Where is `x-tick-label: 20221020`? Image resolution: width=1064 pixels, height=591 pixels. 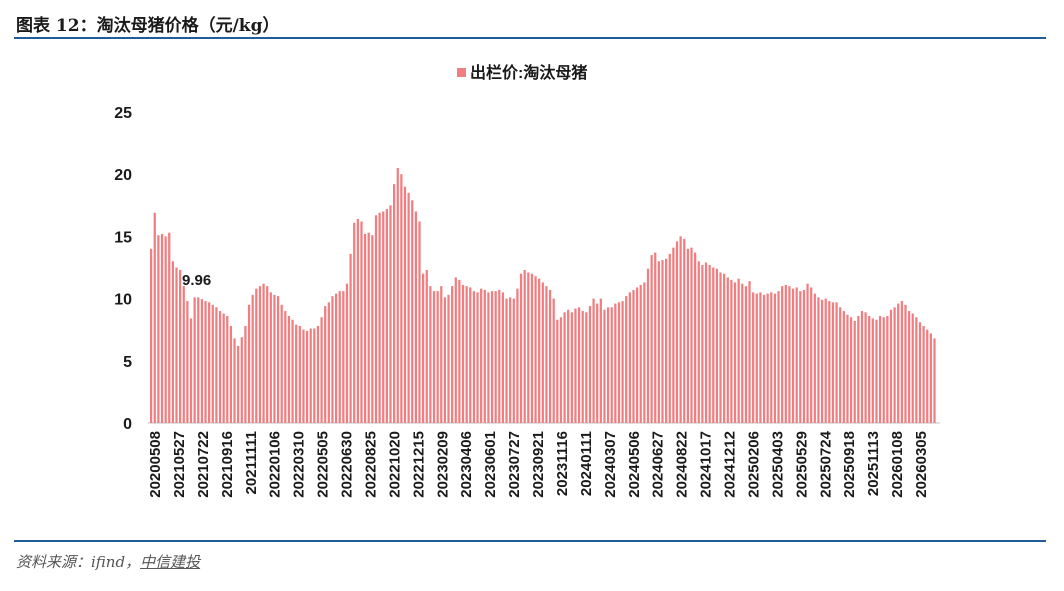
x-tick-label: 20221020 is located at coordinates (394, 464).